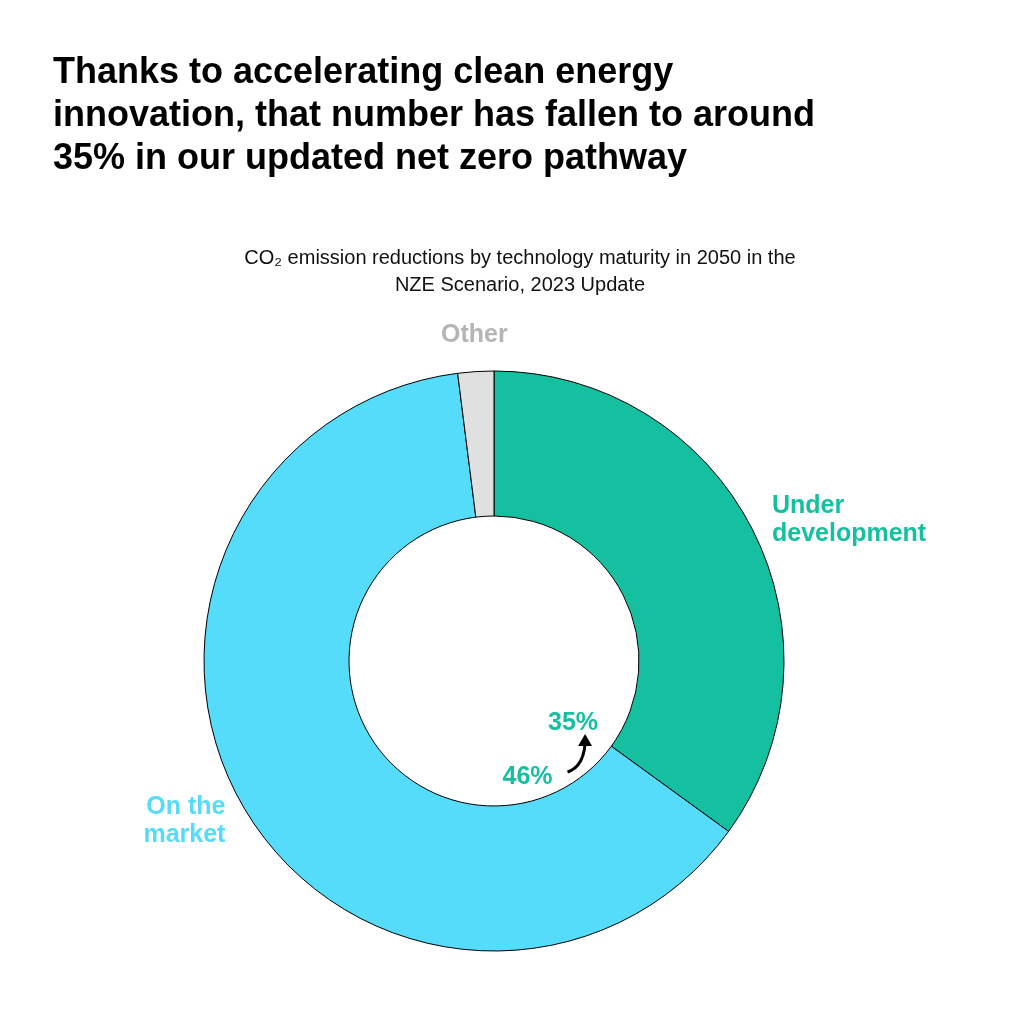 This screenshot has width=1024, height=1024. I want to click on slice-label: Other, so click(475, 332).